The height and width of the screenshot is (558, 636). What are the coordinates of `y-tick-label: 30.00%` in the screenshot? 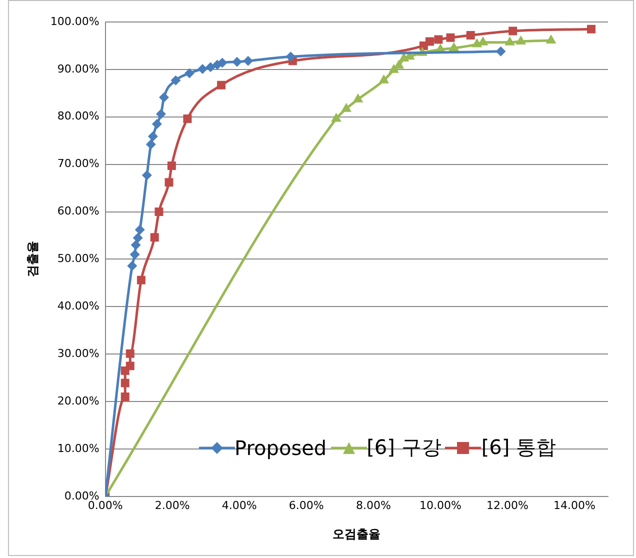 It's located at (78, 353).